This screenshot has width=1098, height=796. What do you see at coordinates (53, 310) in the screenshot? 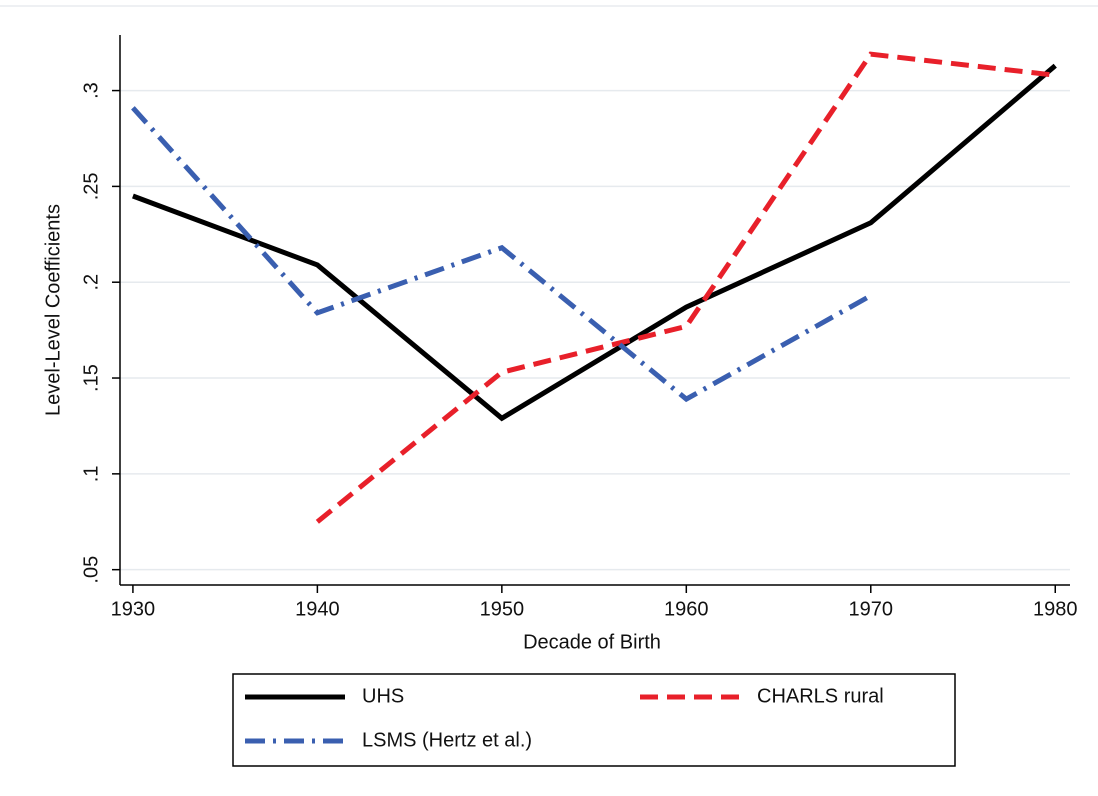
I see `y-axis-label: Level-Level Coefficients` at bounding box center [53, 310].